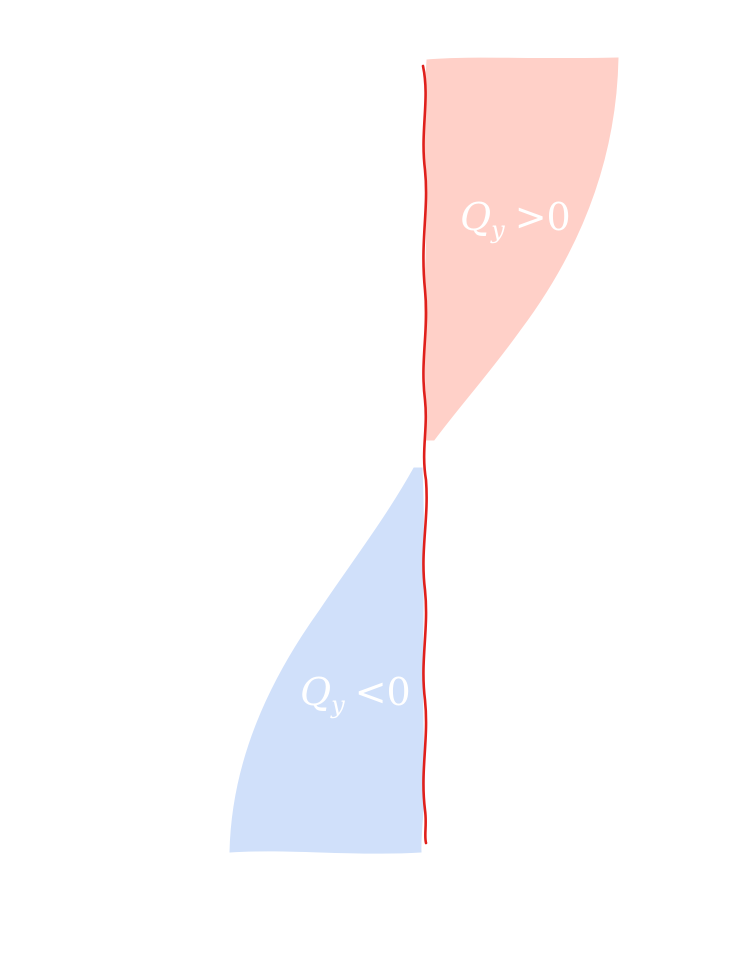  What do you see at coordinates (521, 249) in the screenshot?
I see `positive-region` at bounding box center [521, 249].